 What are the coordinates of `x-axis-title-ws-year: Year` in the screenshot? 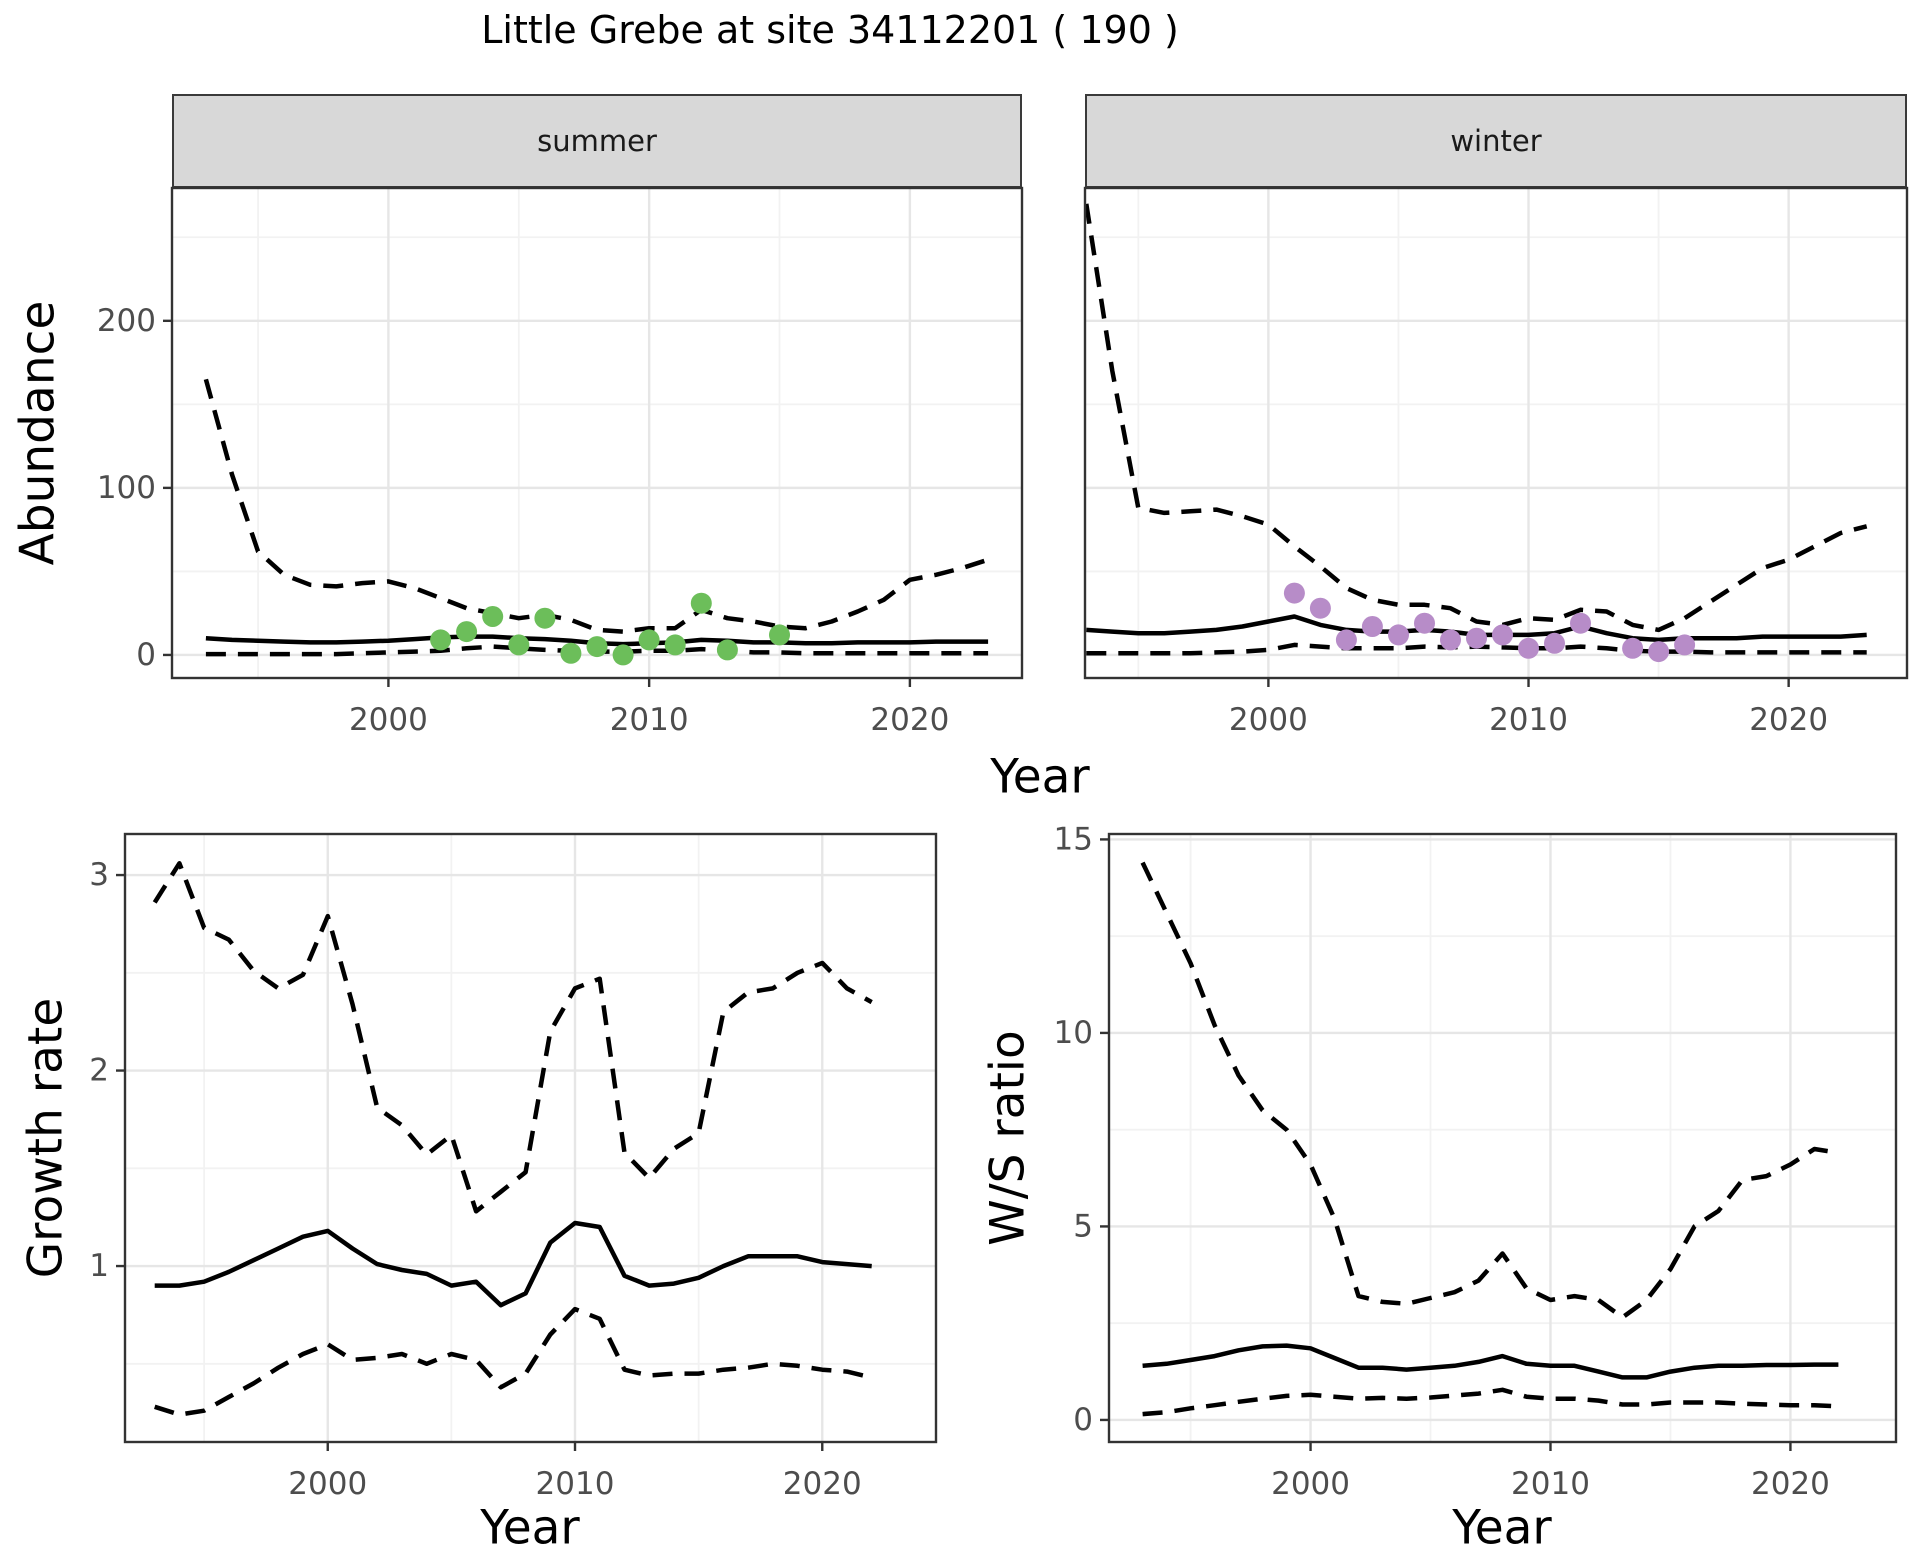 It's located at (1502, 1528).